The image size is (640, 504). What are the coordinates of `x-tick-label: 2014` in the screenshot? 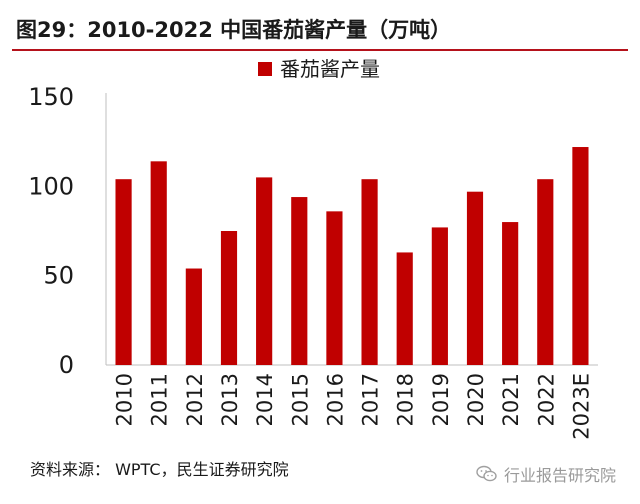 It's located at (265, 399).